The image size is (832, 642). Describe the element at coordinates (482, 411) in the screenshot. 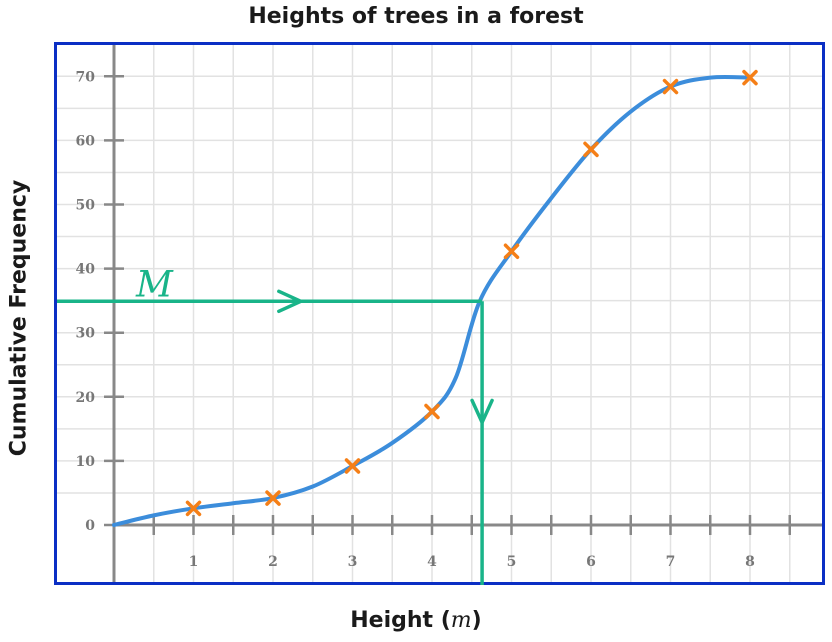

I see `median-arrow-down` at that location.